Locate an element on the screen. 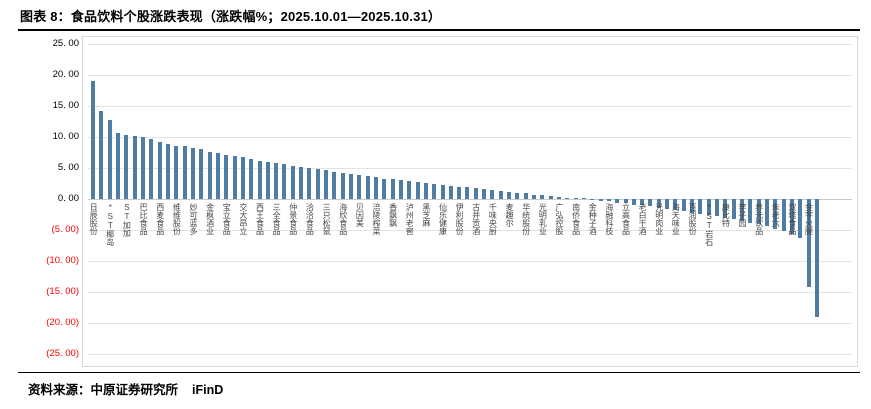 The width and height of the screenshot is (871, 409). x-category-label: 养元饮品 is located at coordinates (759, 219).